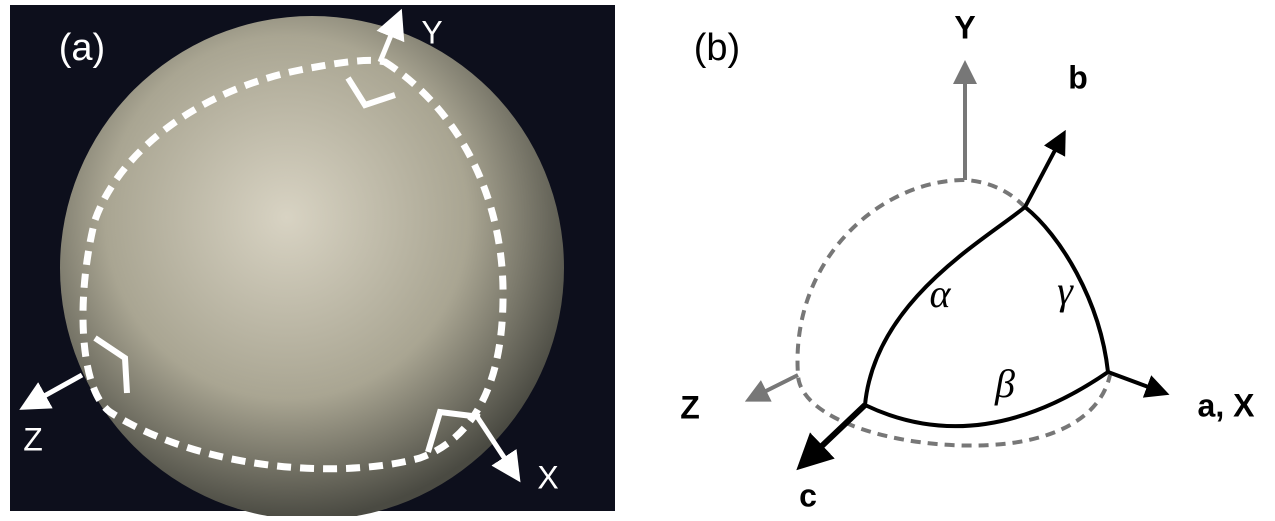  What do you see at coordinates (1044, 168) in the screenshot?
I see `b-arrow` at bounding box center [1044, 168].